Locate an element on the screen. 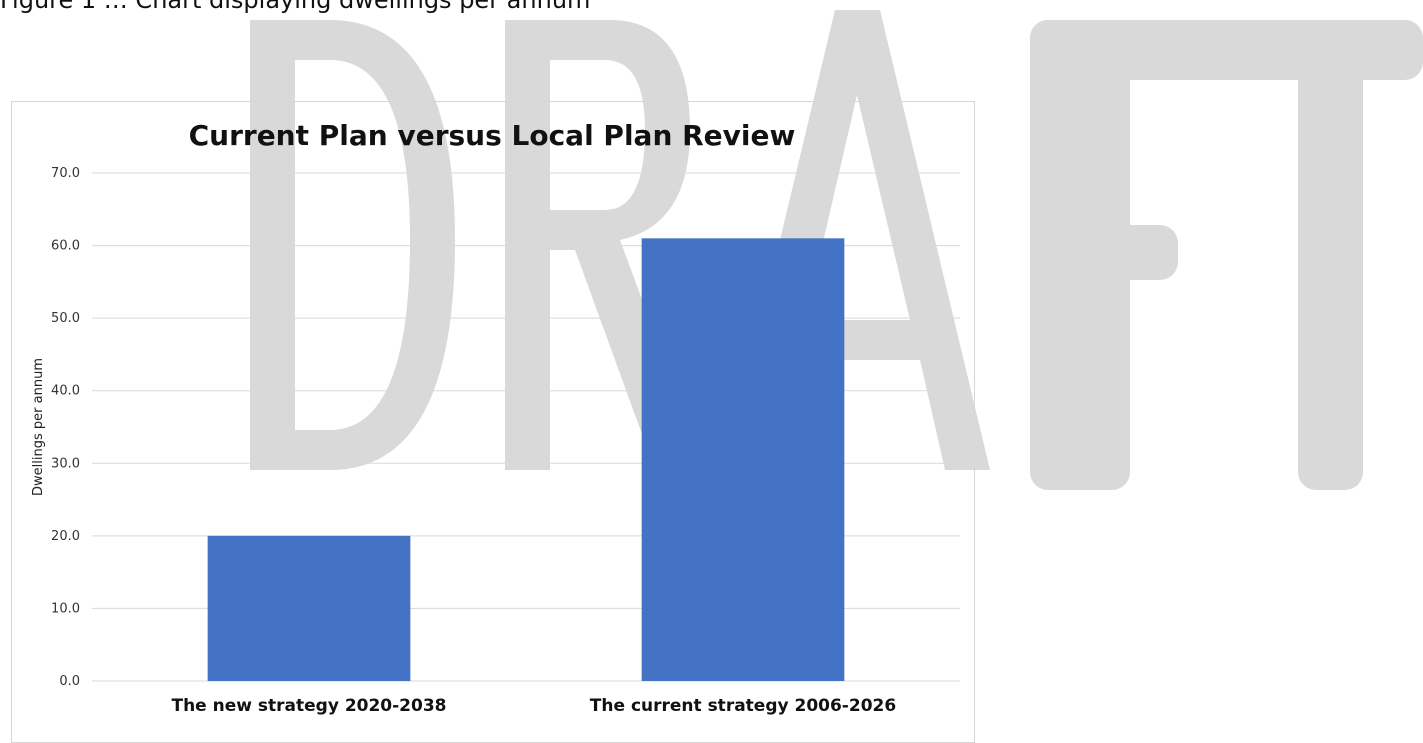 This screenshot has height=743, width=1423. x-tick-label: The new strategy 2020-2038 is located at coordinates (308, 706).